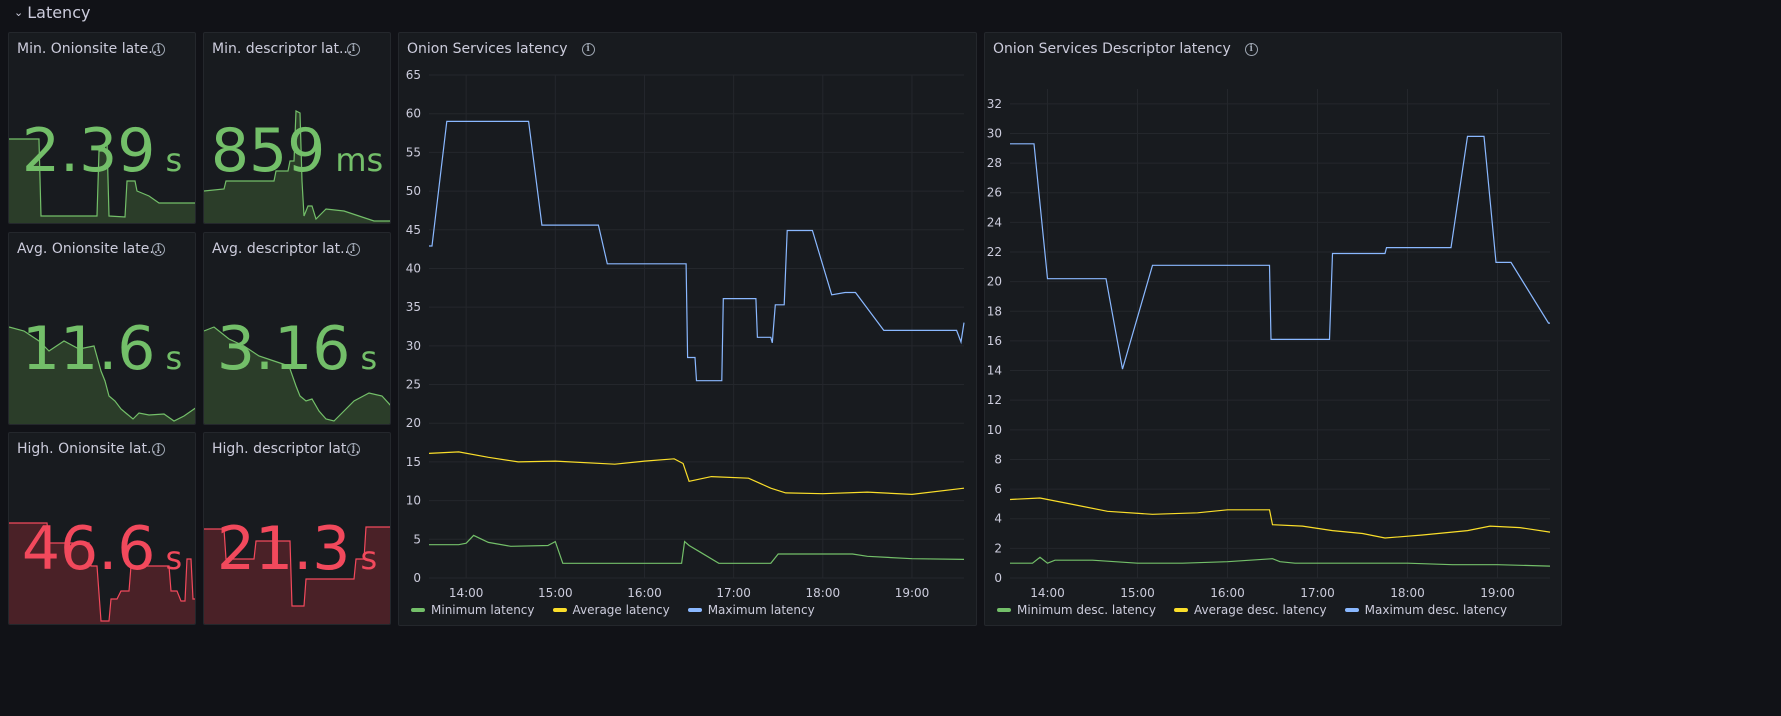 The image size is (1781, 716). What do you see at coordinates (283, 349) in the screenshot?
I see `stat-number: 3.16` at bounding box center [283, 349].